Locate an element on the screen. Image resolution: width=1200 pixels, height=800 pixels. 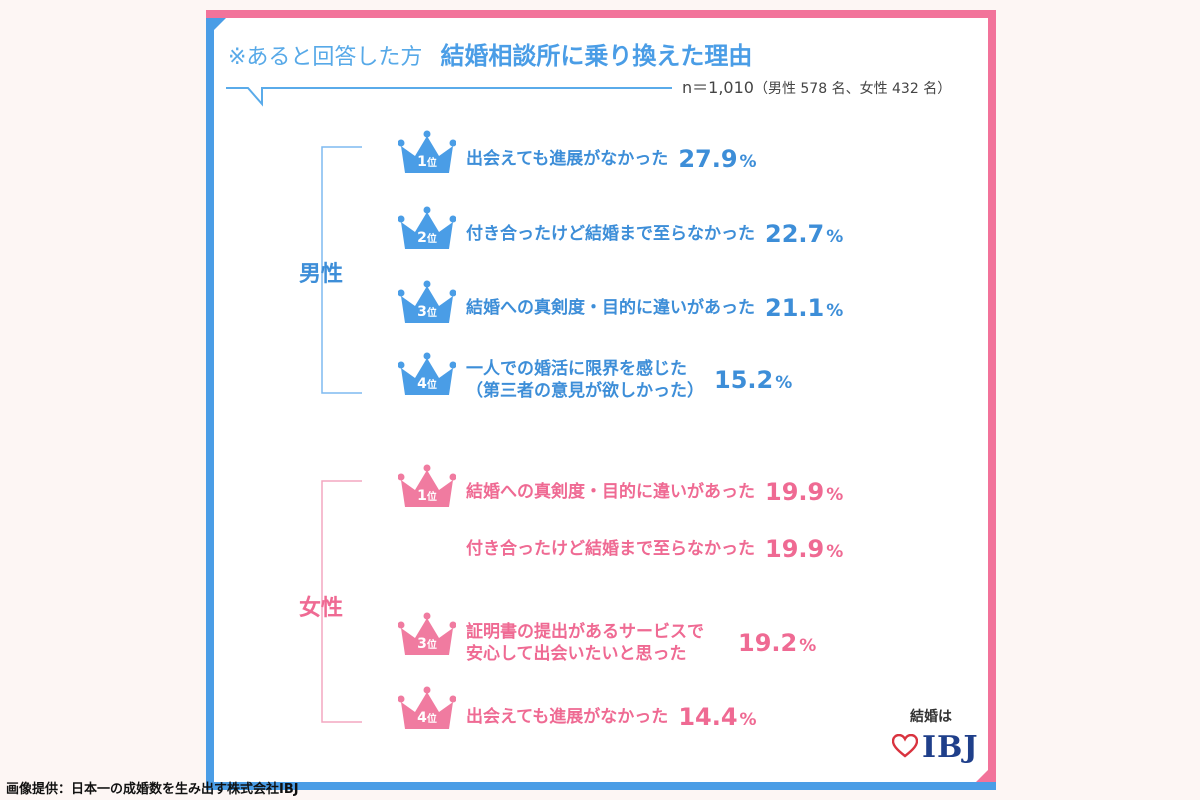
reason-row-female-4: 出会えても進展がなかった 14.4% is located at coordinates (611, 717).